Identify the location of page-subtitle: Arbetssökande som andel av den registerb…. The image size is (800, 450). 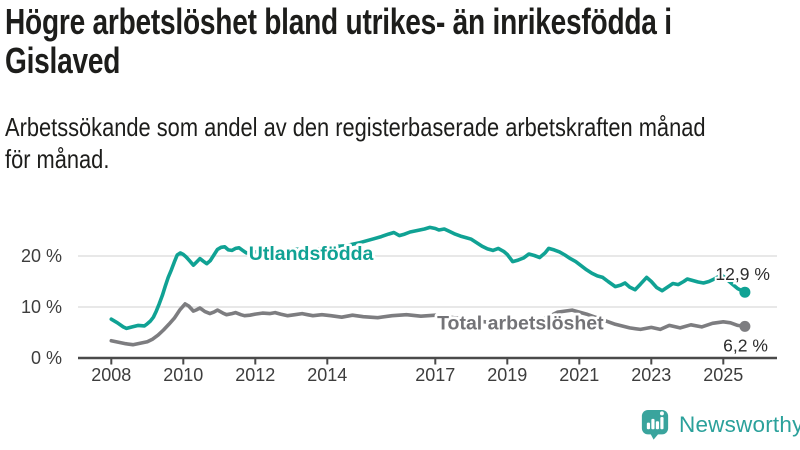
(402, 143).